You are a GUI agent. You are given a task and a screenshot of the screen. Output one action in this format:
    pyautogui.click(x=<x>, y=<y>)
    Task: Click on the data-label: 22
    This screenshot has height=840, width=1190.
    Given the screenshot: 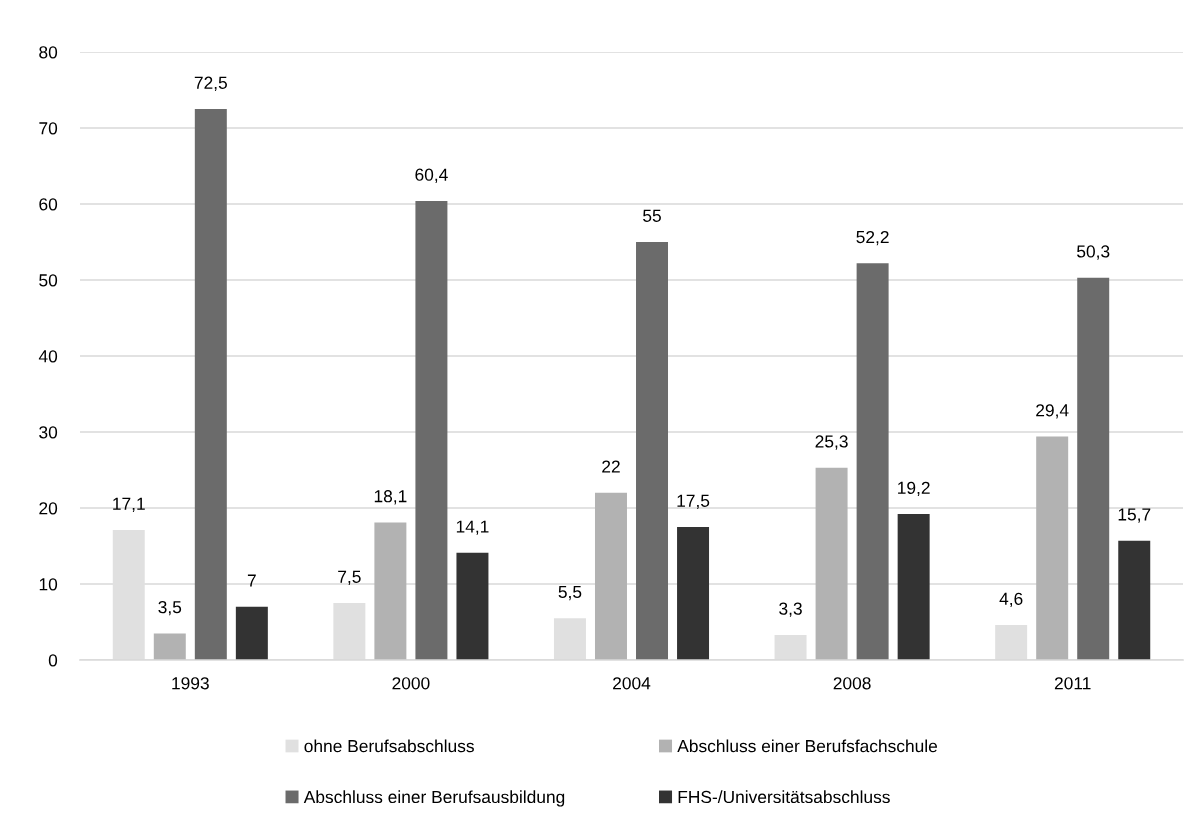 What is the action you would take?
    pyautogui.click(x=611, y=466)
    